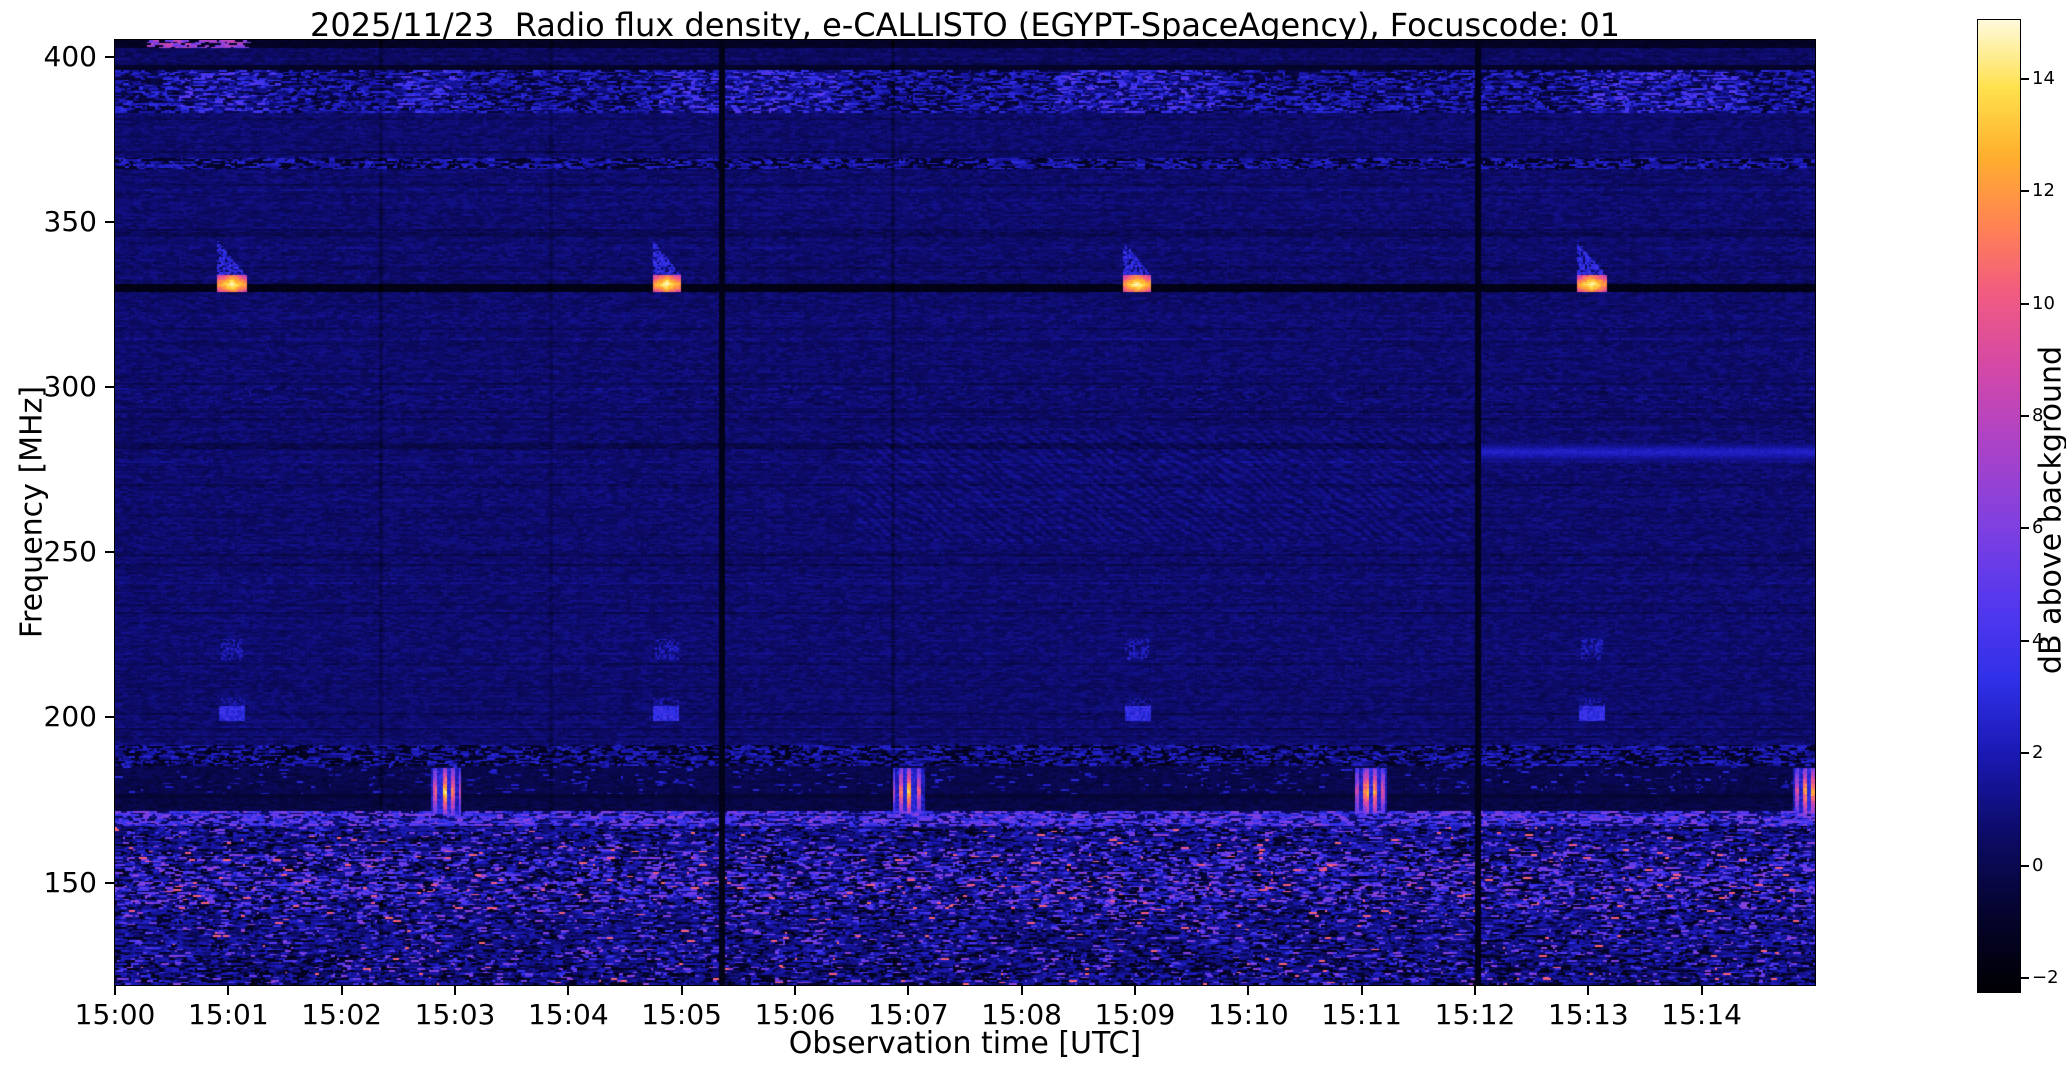 This screenshot has height=1067, width=2066. Describe the element at coordinates (681, 1014) in the screenshot. I see `x-tick-label: 15:05` at that location.